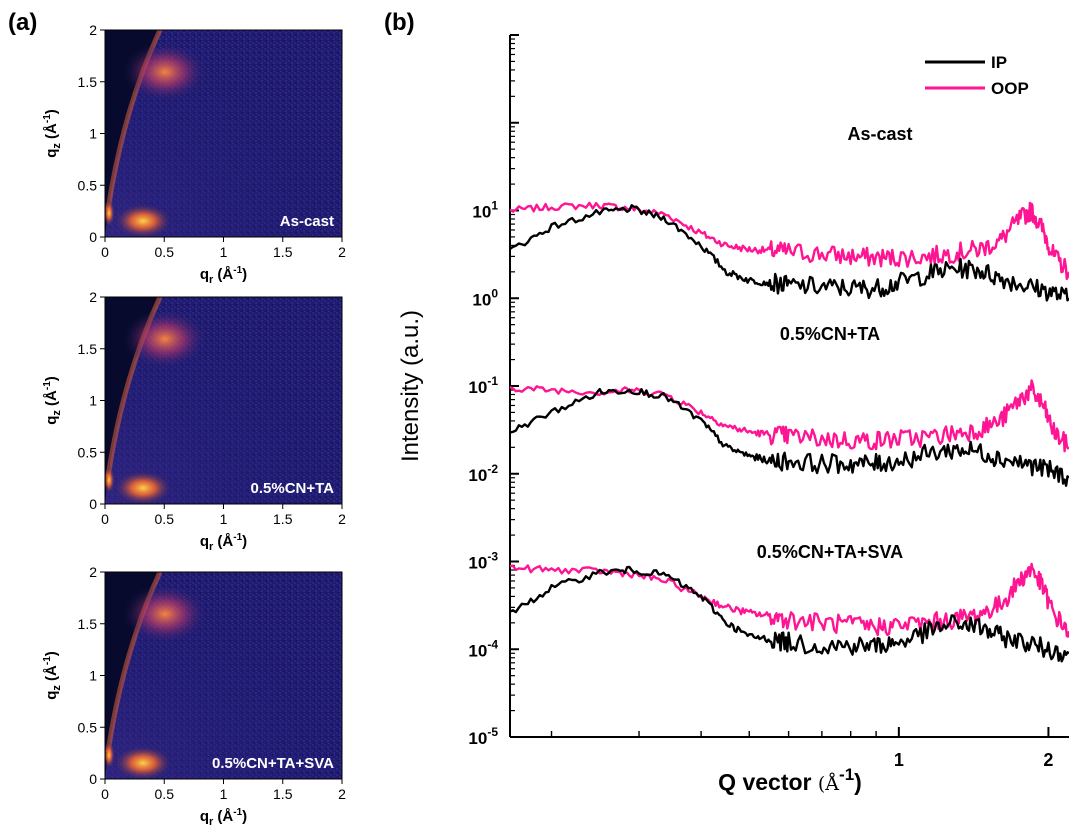  I want to click on panel-label-b: (b), so click(399, 22).